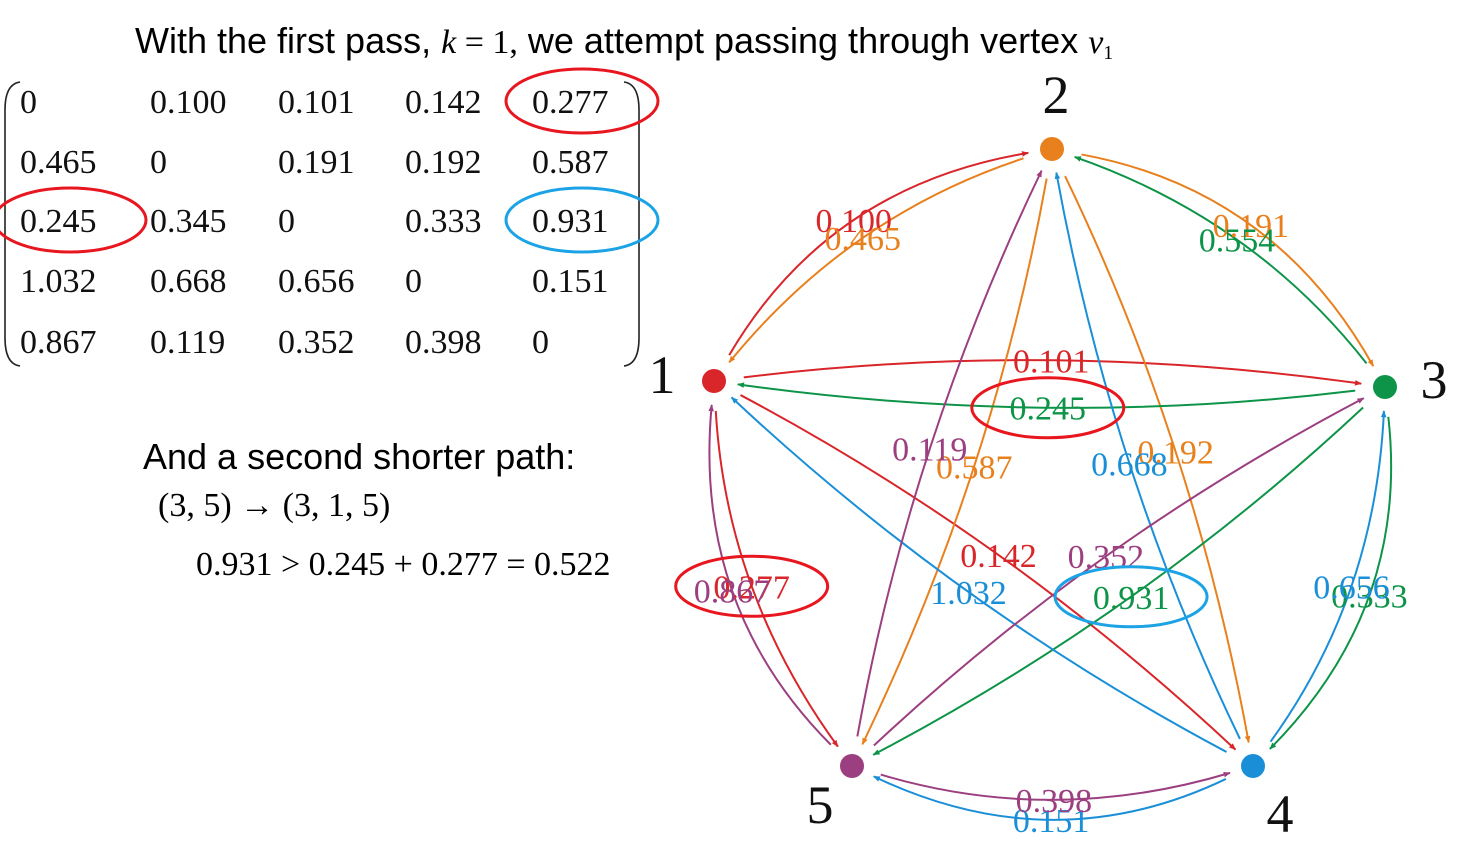  Describe the element at coordinates (1108, 53) in the screenshot. I see `title-v-subscript: 1` at that location.